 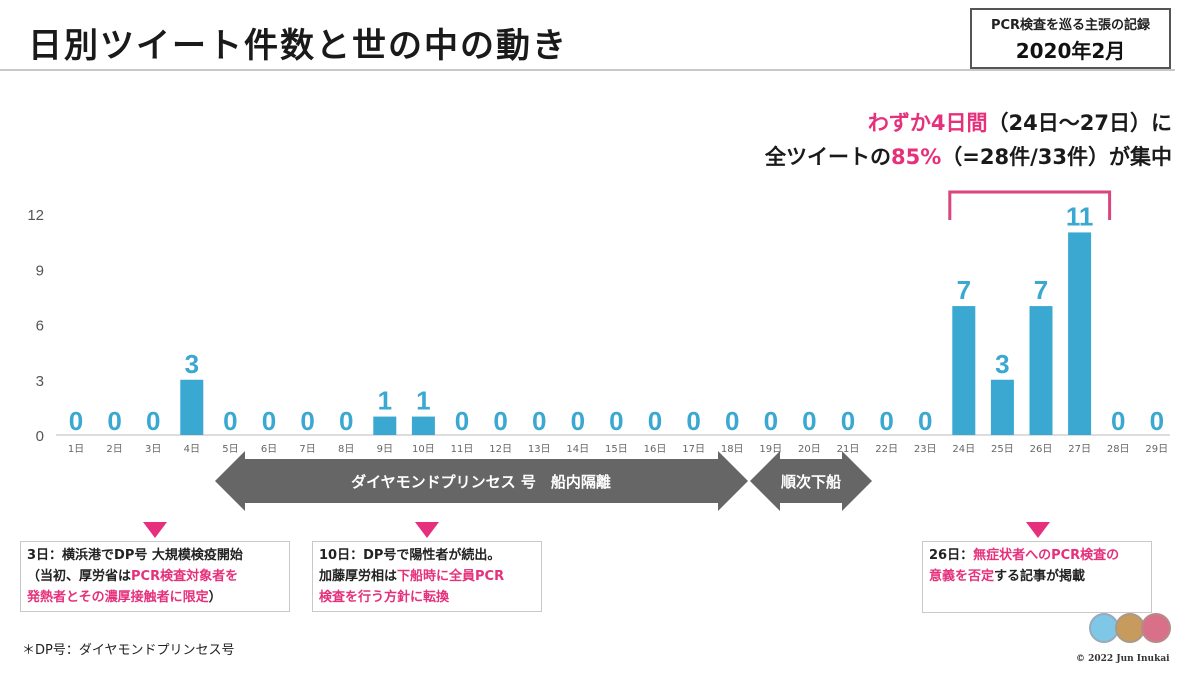 What do you see at coordinates (1056, 157) in the screenshot?
I see `callout-suffix: （=28件/33件）が集中` at bounding box center [1056, 157].